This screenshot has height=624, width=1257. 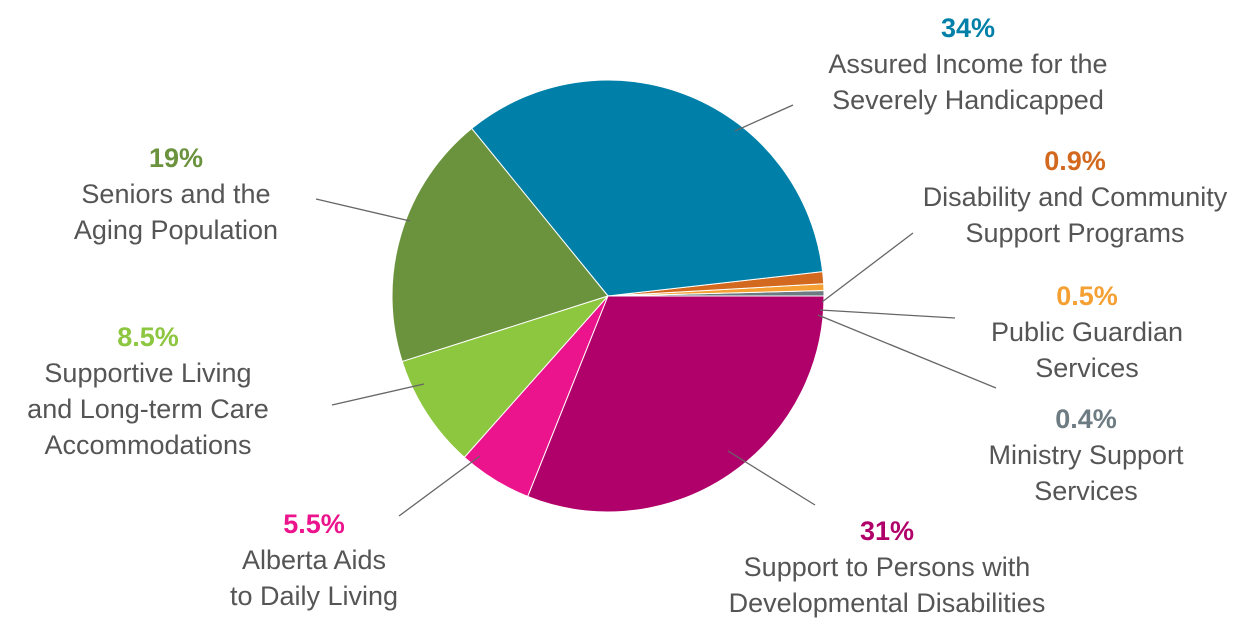 What do you see at coordinates (968, 100) in the screenshot?
I see `category-label-assured-income-for-the-severely-handicapped-line-2: Severely Handicapped` at bounding box center [968, 100].